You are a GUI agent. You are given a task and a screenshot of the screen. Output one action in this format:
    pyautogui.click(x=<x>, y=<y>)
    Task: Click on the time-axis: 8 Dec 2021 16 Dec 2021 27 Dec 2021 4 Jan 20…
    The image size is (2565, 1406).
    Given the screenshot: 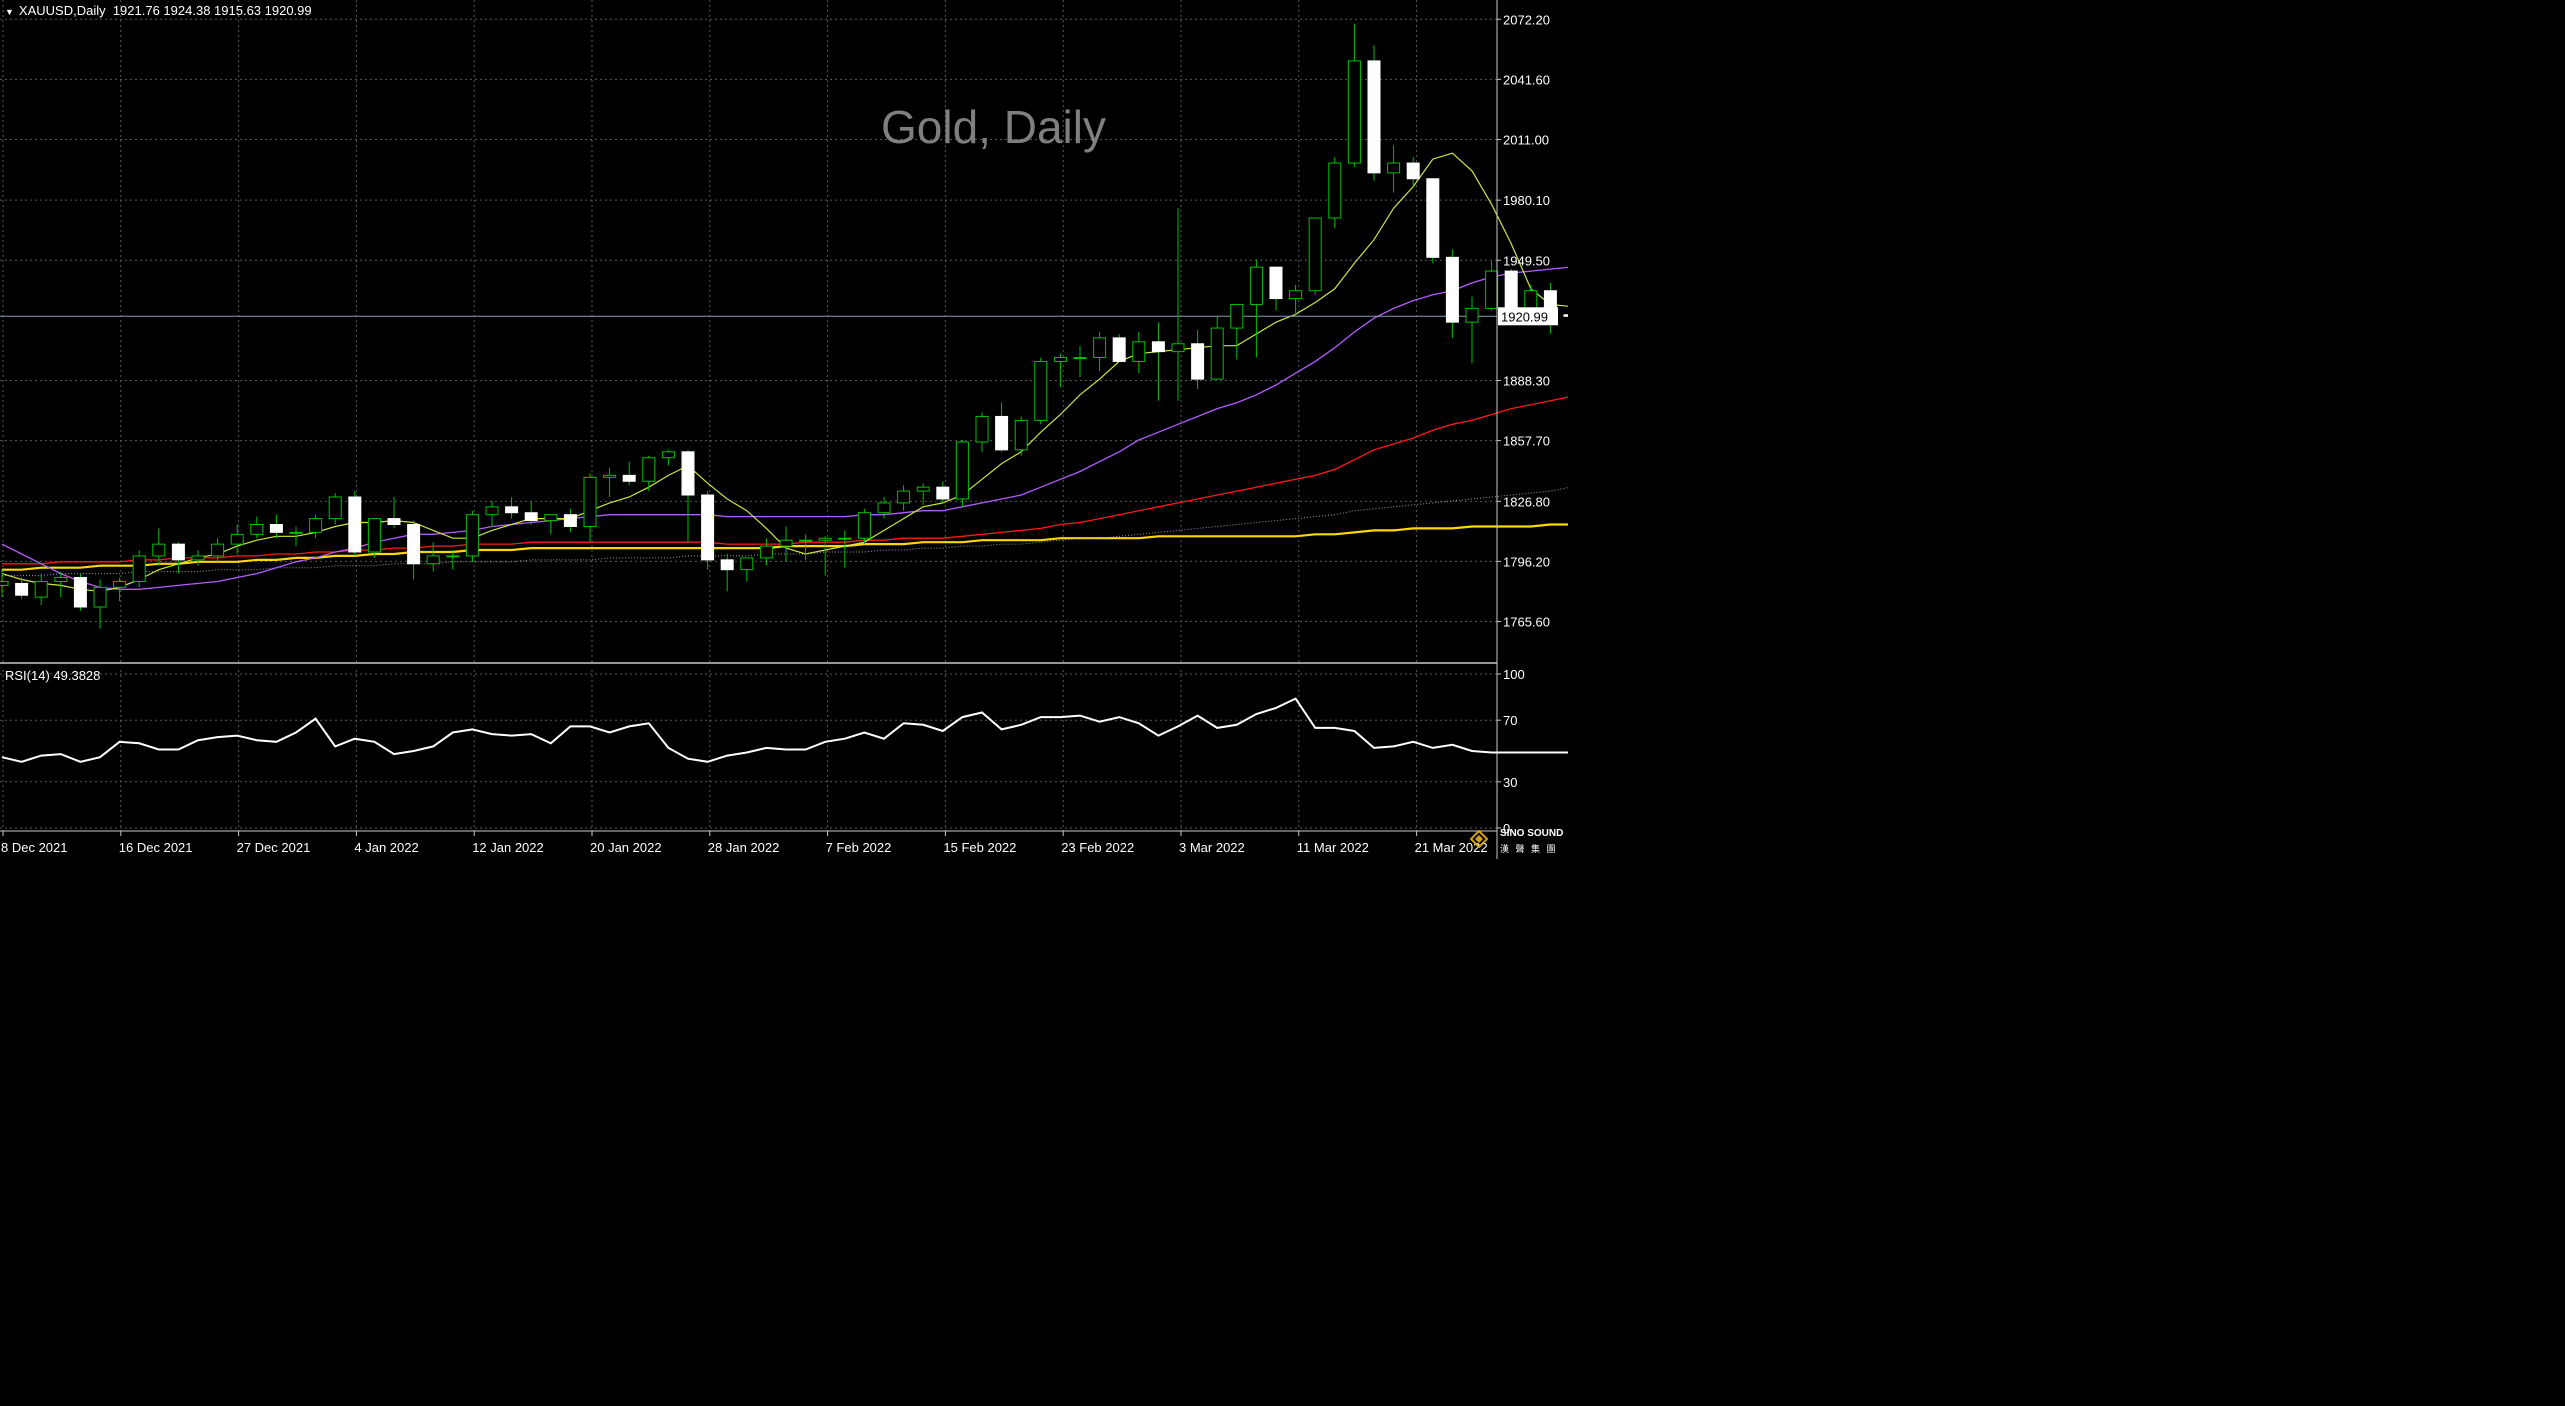 What is the action you would take?
    pyautogui.click(x=748, y=842)
    